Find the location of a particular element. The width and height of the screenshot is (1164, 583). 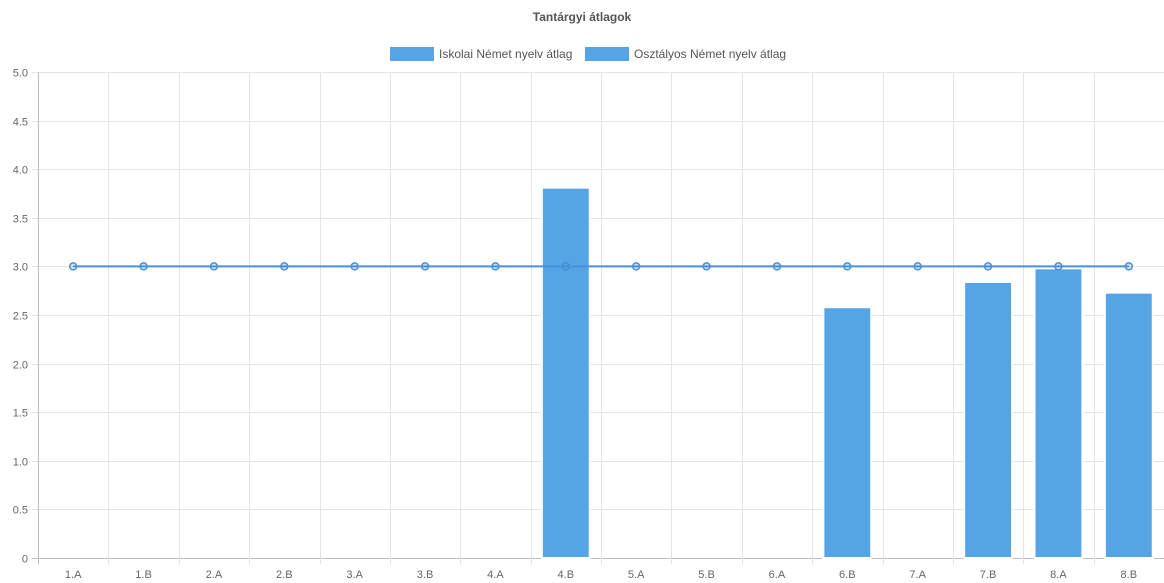

x-tick-label: 5.A is located at coordinates (636, 575).